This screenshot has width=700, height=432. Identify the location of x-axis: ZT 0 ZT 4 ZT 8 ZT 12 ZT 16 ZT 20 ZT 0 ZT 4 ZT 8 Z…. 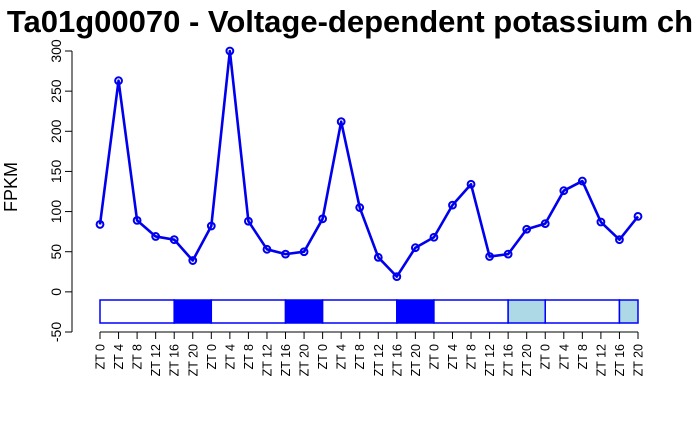
(370, 353).